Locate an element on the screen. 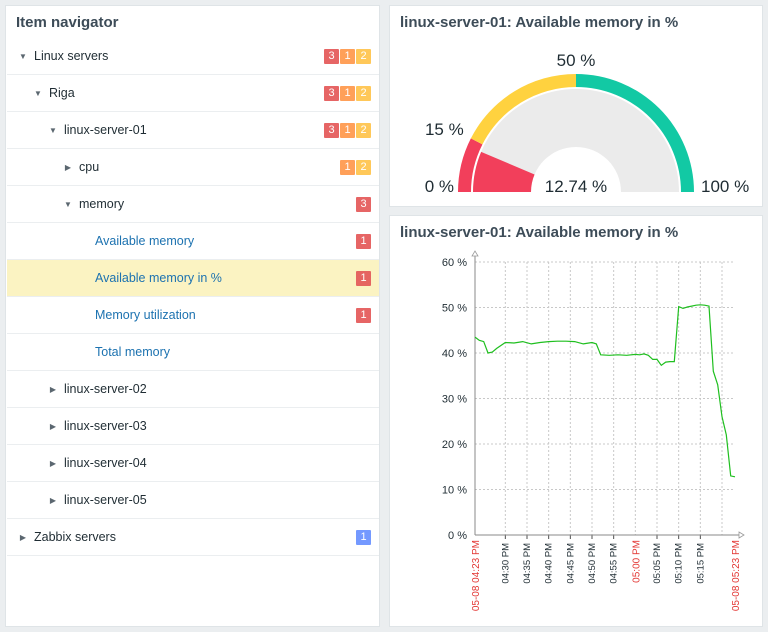 The width and height of the screenshot is (768, 632). nav-item-row: Available memory 1 is located at coordinates (193, 241).